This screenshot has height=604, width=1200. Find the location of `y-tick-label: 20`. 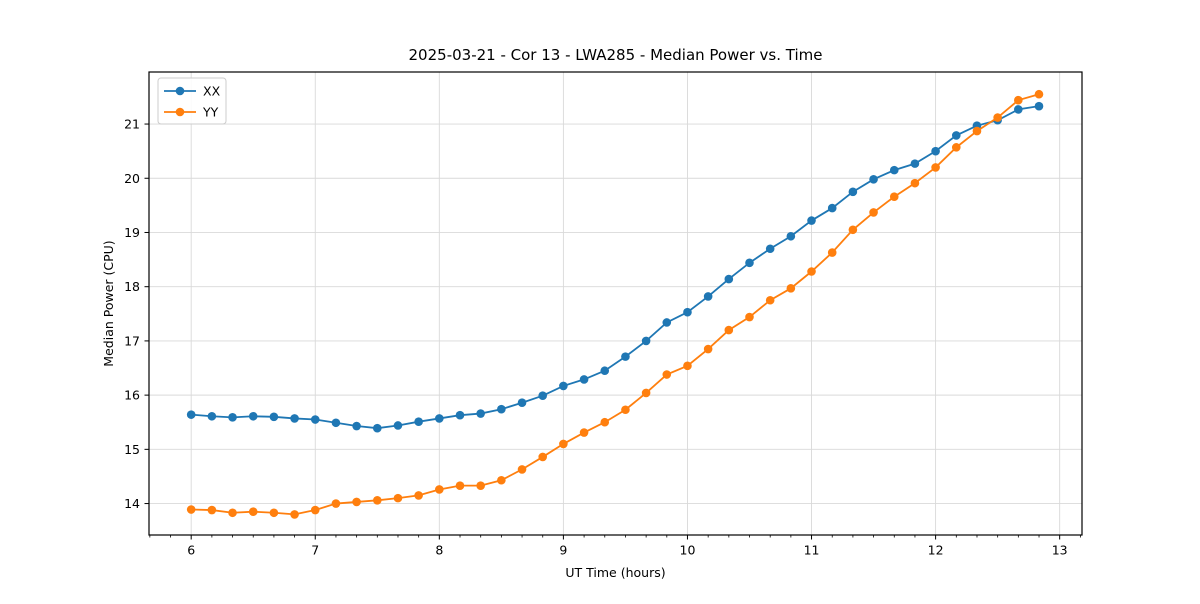

y-tick-label: 20 is located at coordinates (132, 178).